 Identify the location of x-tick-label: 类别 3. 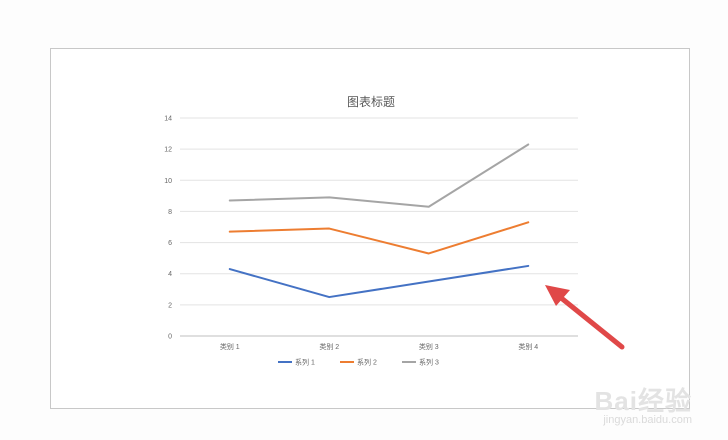
(429, 346).